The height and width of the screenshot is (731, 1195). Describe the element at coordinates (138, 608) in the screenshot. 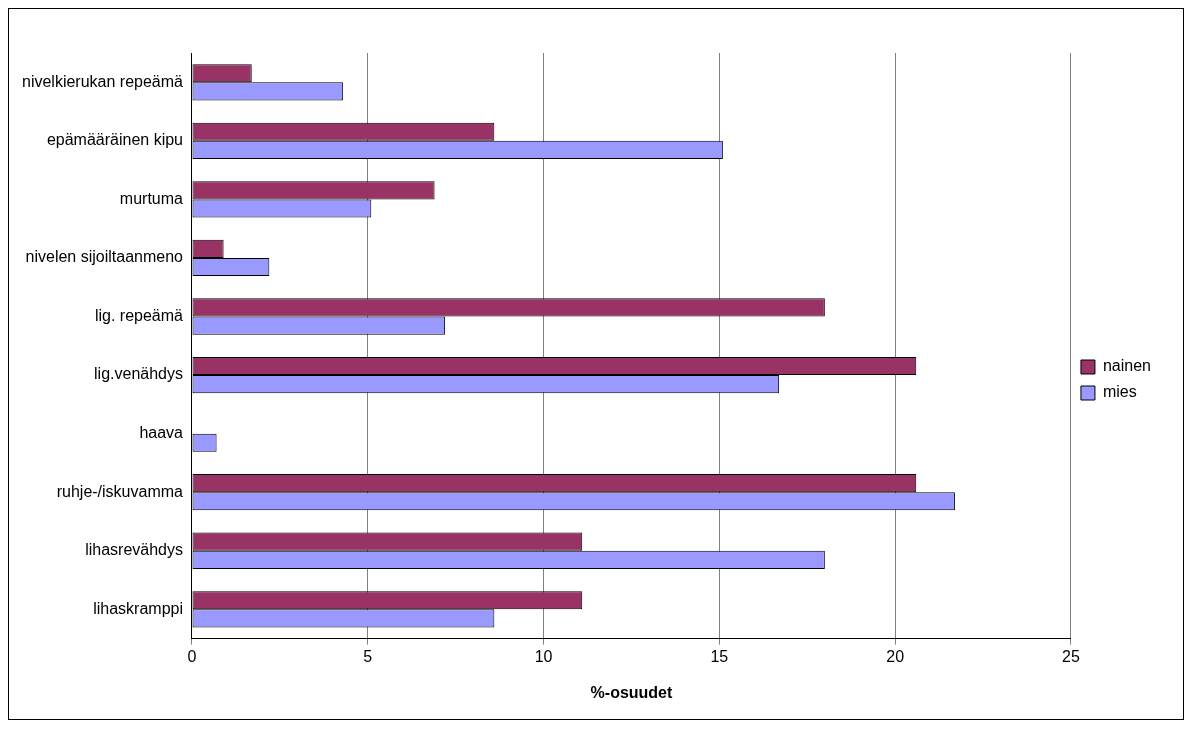

I see `y-tick-label: lihaskramppi` at that location.